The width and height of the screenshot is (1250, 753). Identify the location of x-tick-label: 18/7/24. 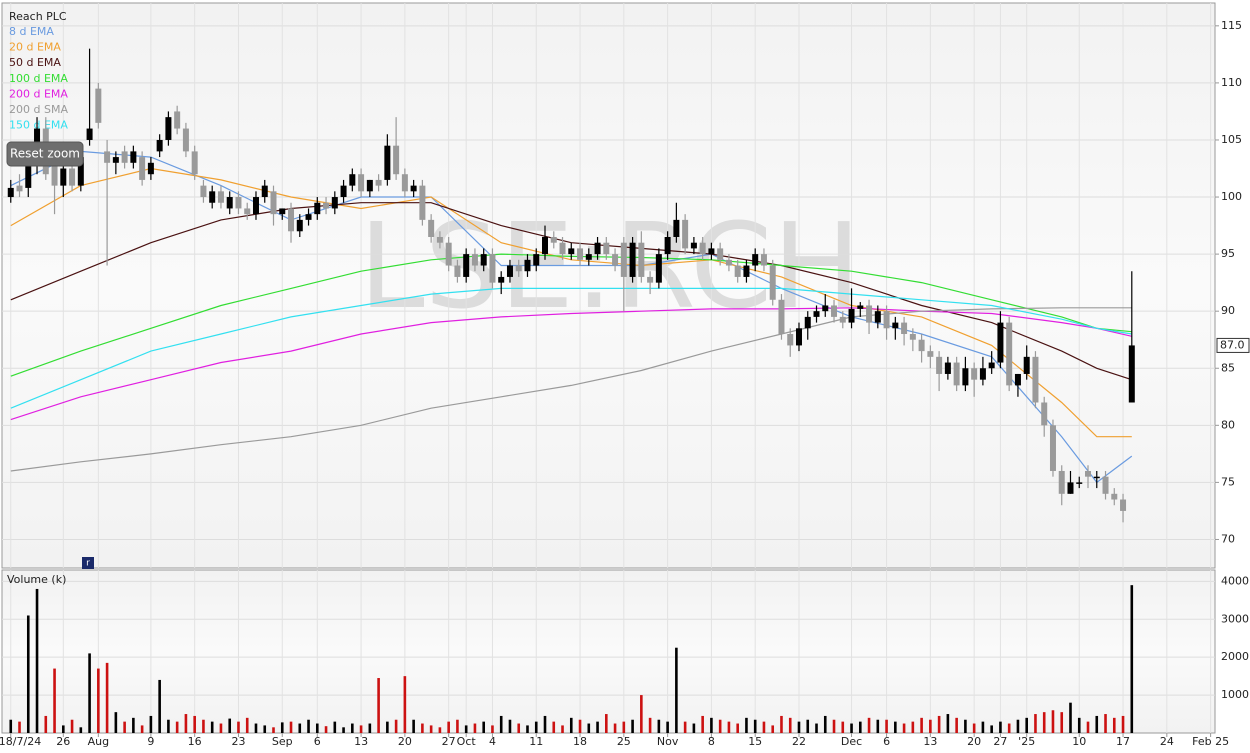
(20, 741).